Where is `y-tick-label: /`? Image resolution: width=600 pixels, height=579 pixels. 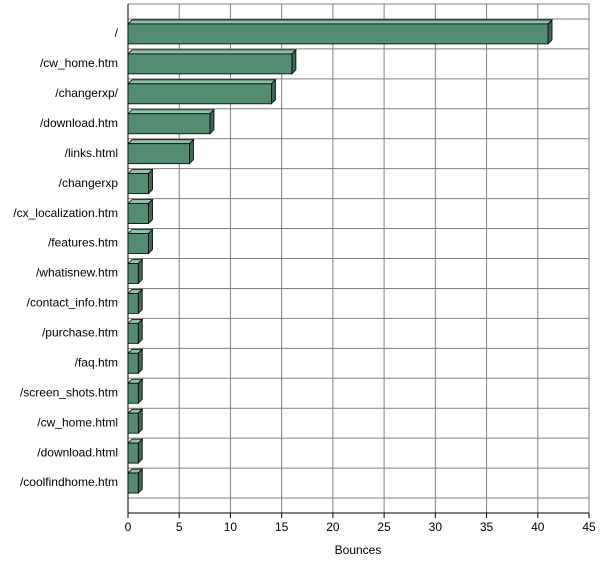 y-tick-label: / is located at coordinates (117, 33).